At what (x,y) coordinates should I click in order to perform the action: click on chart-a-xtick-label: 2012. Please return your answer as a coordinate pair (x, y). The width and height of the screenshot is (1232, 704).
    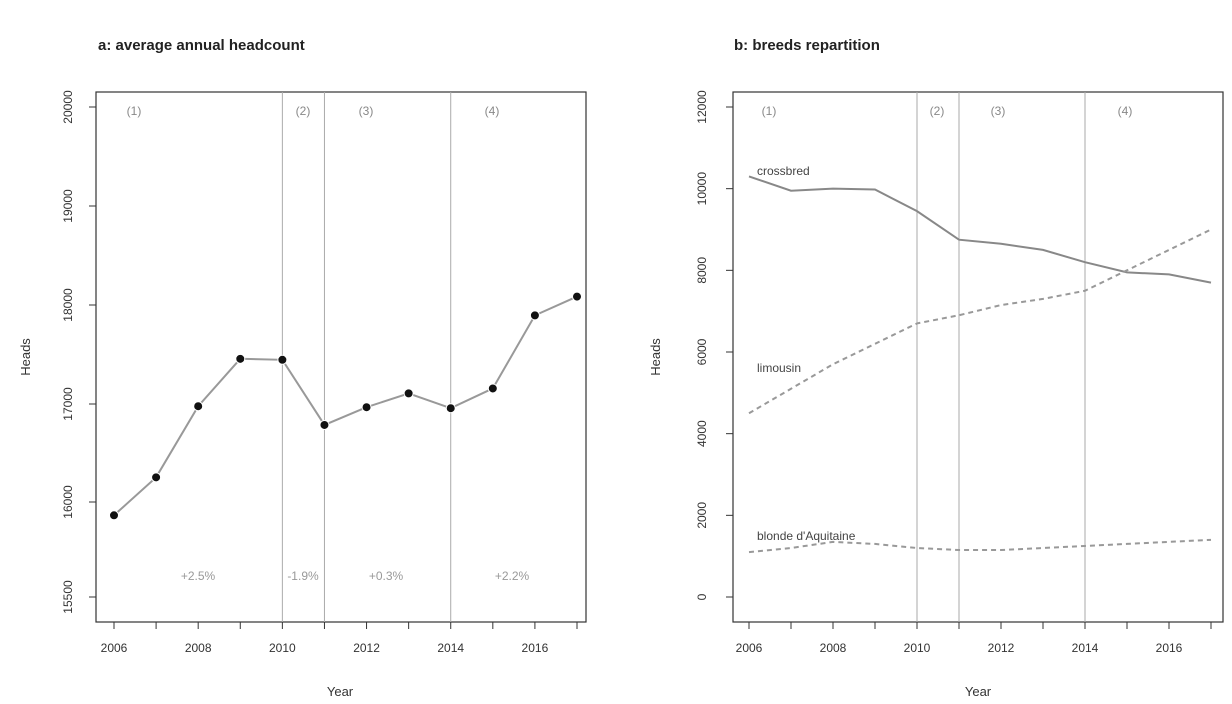
    Looking at the image, I should click on (366, 648).